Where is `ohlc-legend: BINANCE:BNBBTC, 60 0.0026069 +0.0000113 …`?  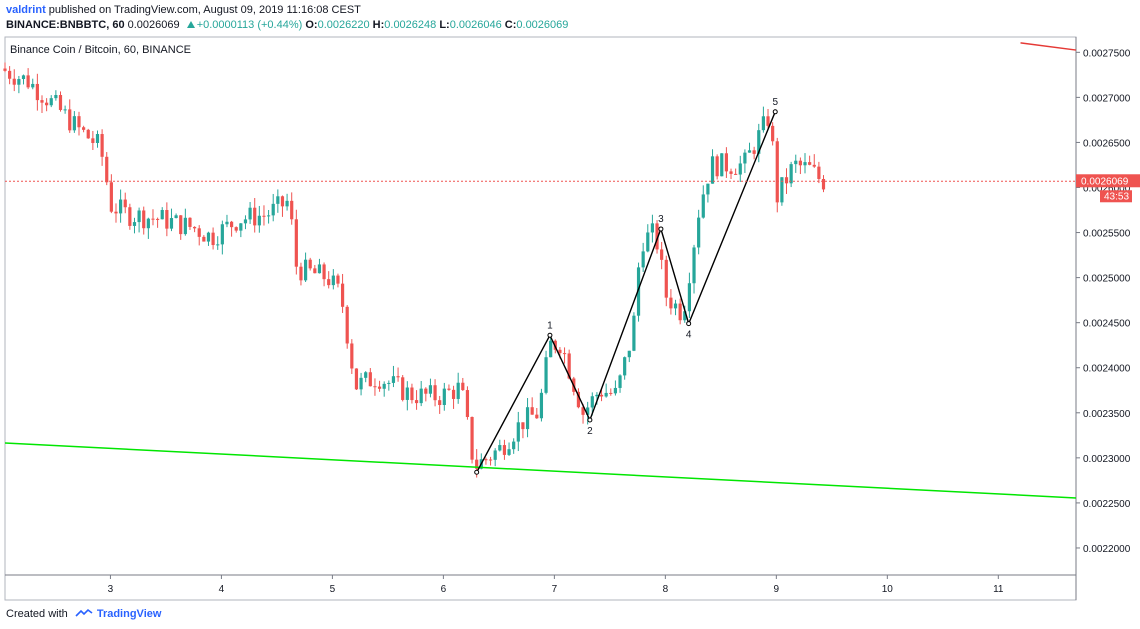
ohlc-legend: BINANCE:BNBBTC, 60 0.0026069 +0.0000113 … is located at coordinates (287, 25).